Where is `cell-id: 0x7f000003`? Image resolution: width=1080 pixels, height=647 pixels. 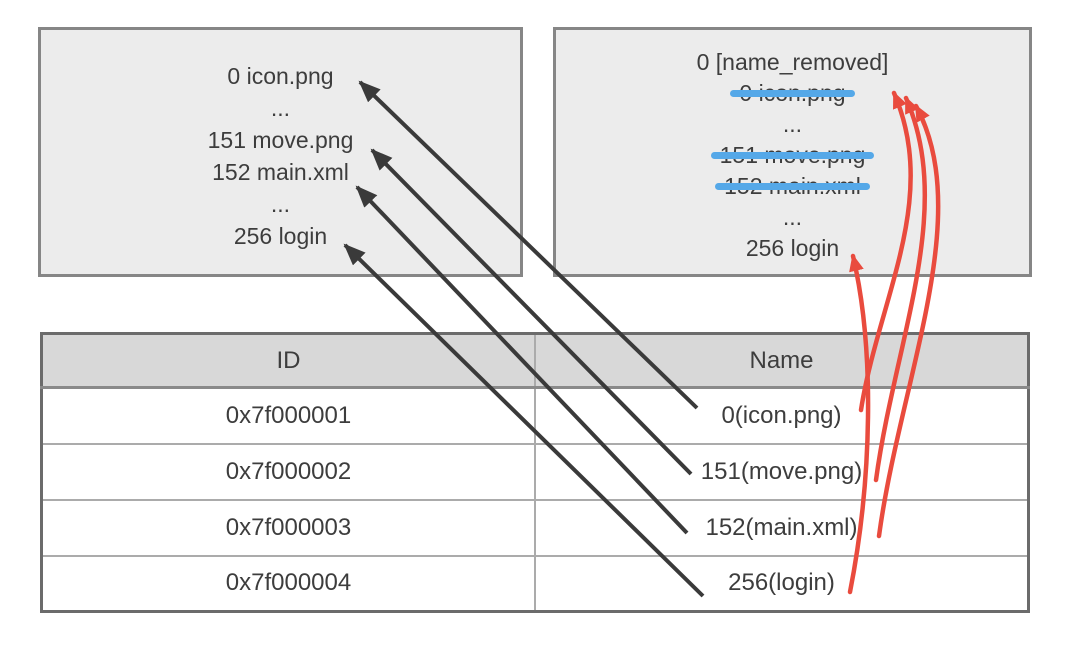 cell-id: 0x7f000003 is located at coordinates (288, 527).